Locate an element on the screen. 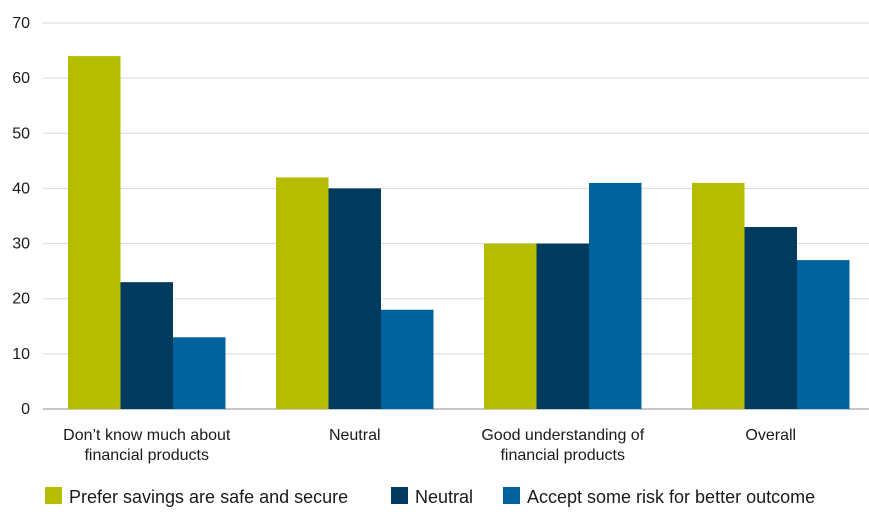 This screenshot has height=512, width=869. y-tick-label: 70 is located at coordinates (21, 23).